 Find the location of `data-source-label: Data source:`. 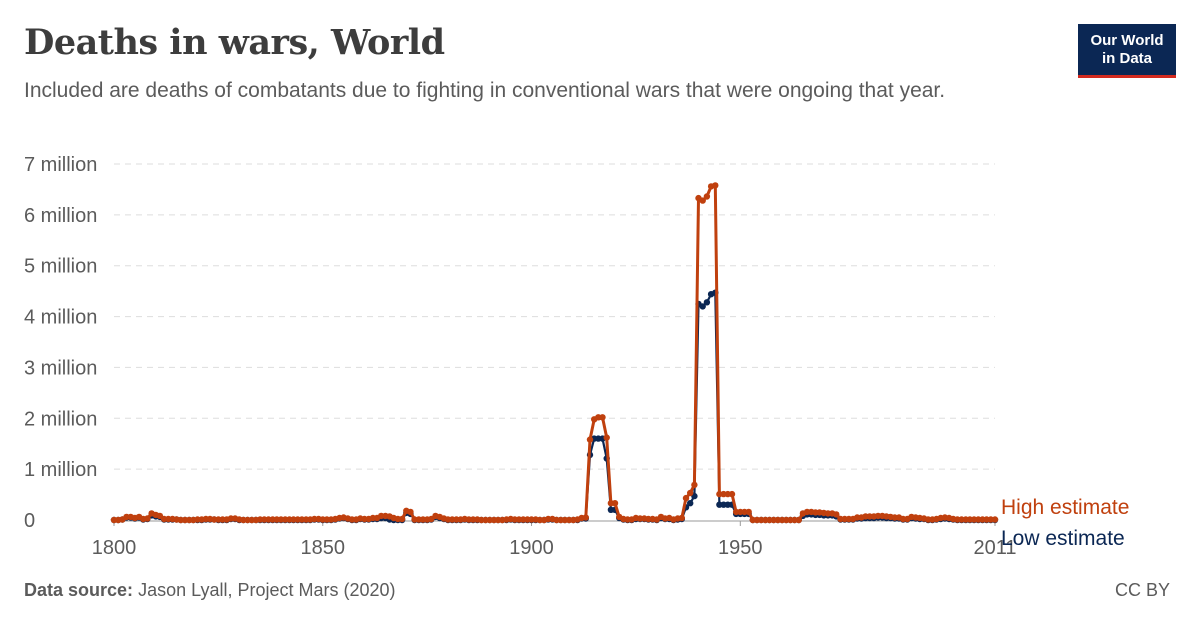

data-source-label: Data source: is located at coordinates (79, 590).